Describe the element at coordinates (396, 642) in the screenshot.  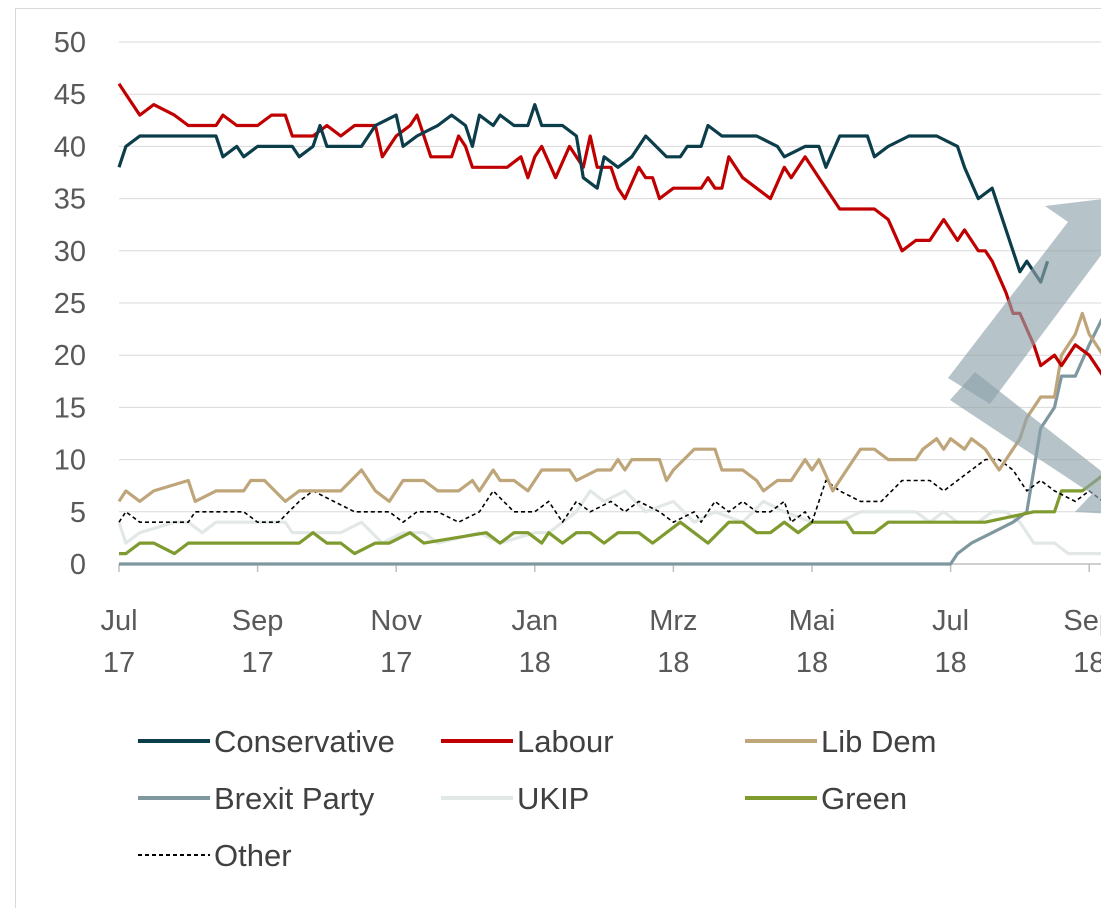
I see `x-tick-label: Nov 17` at that location.